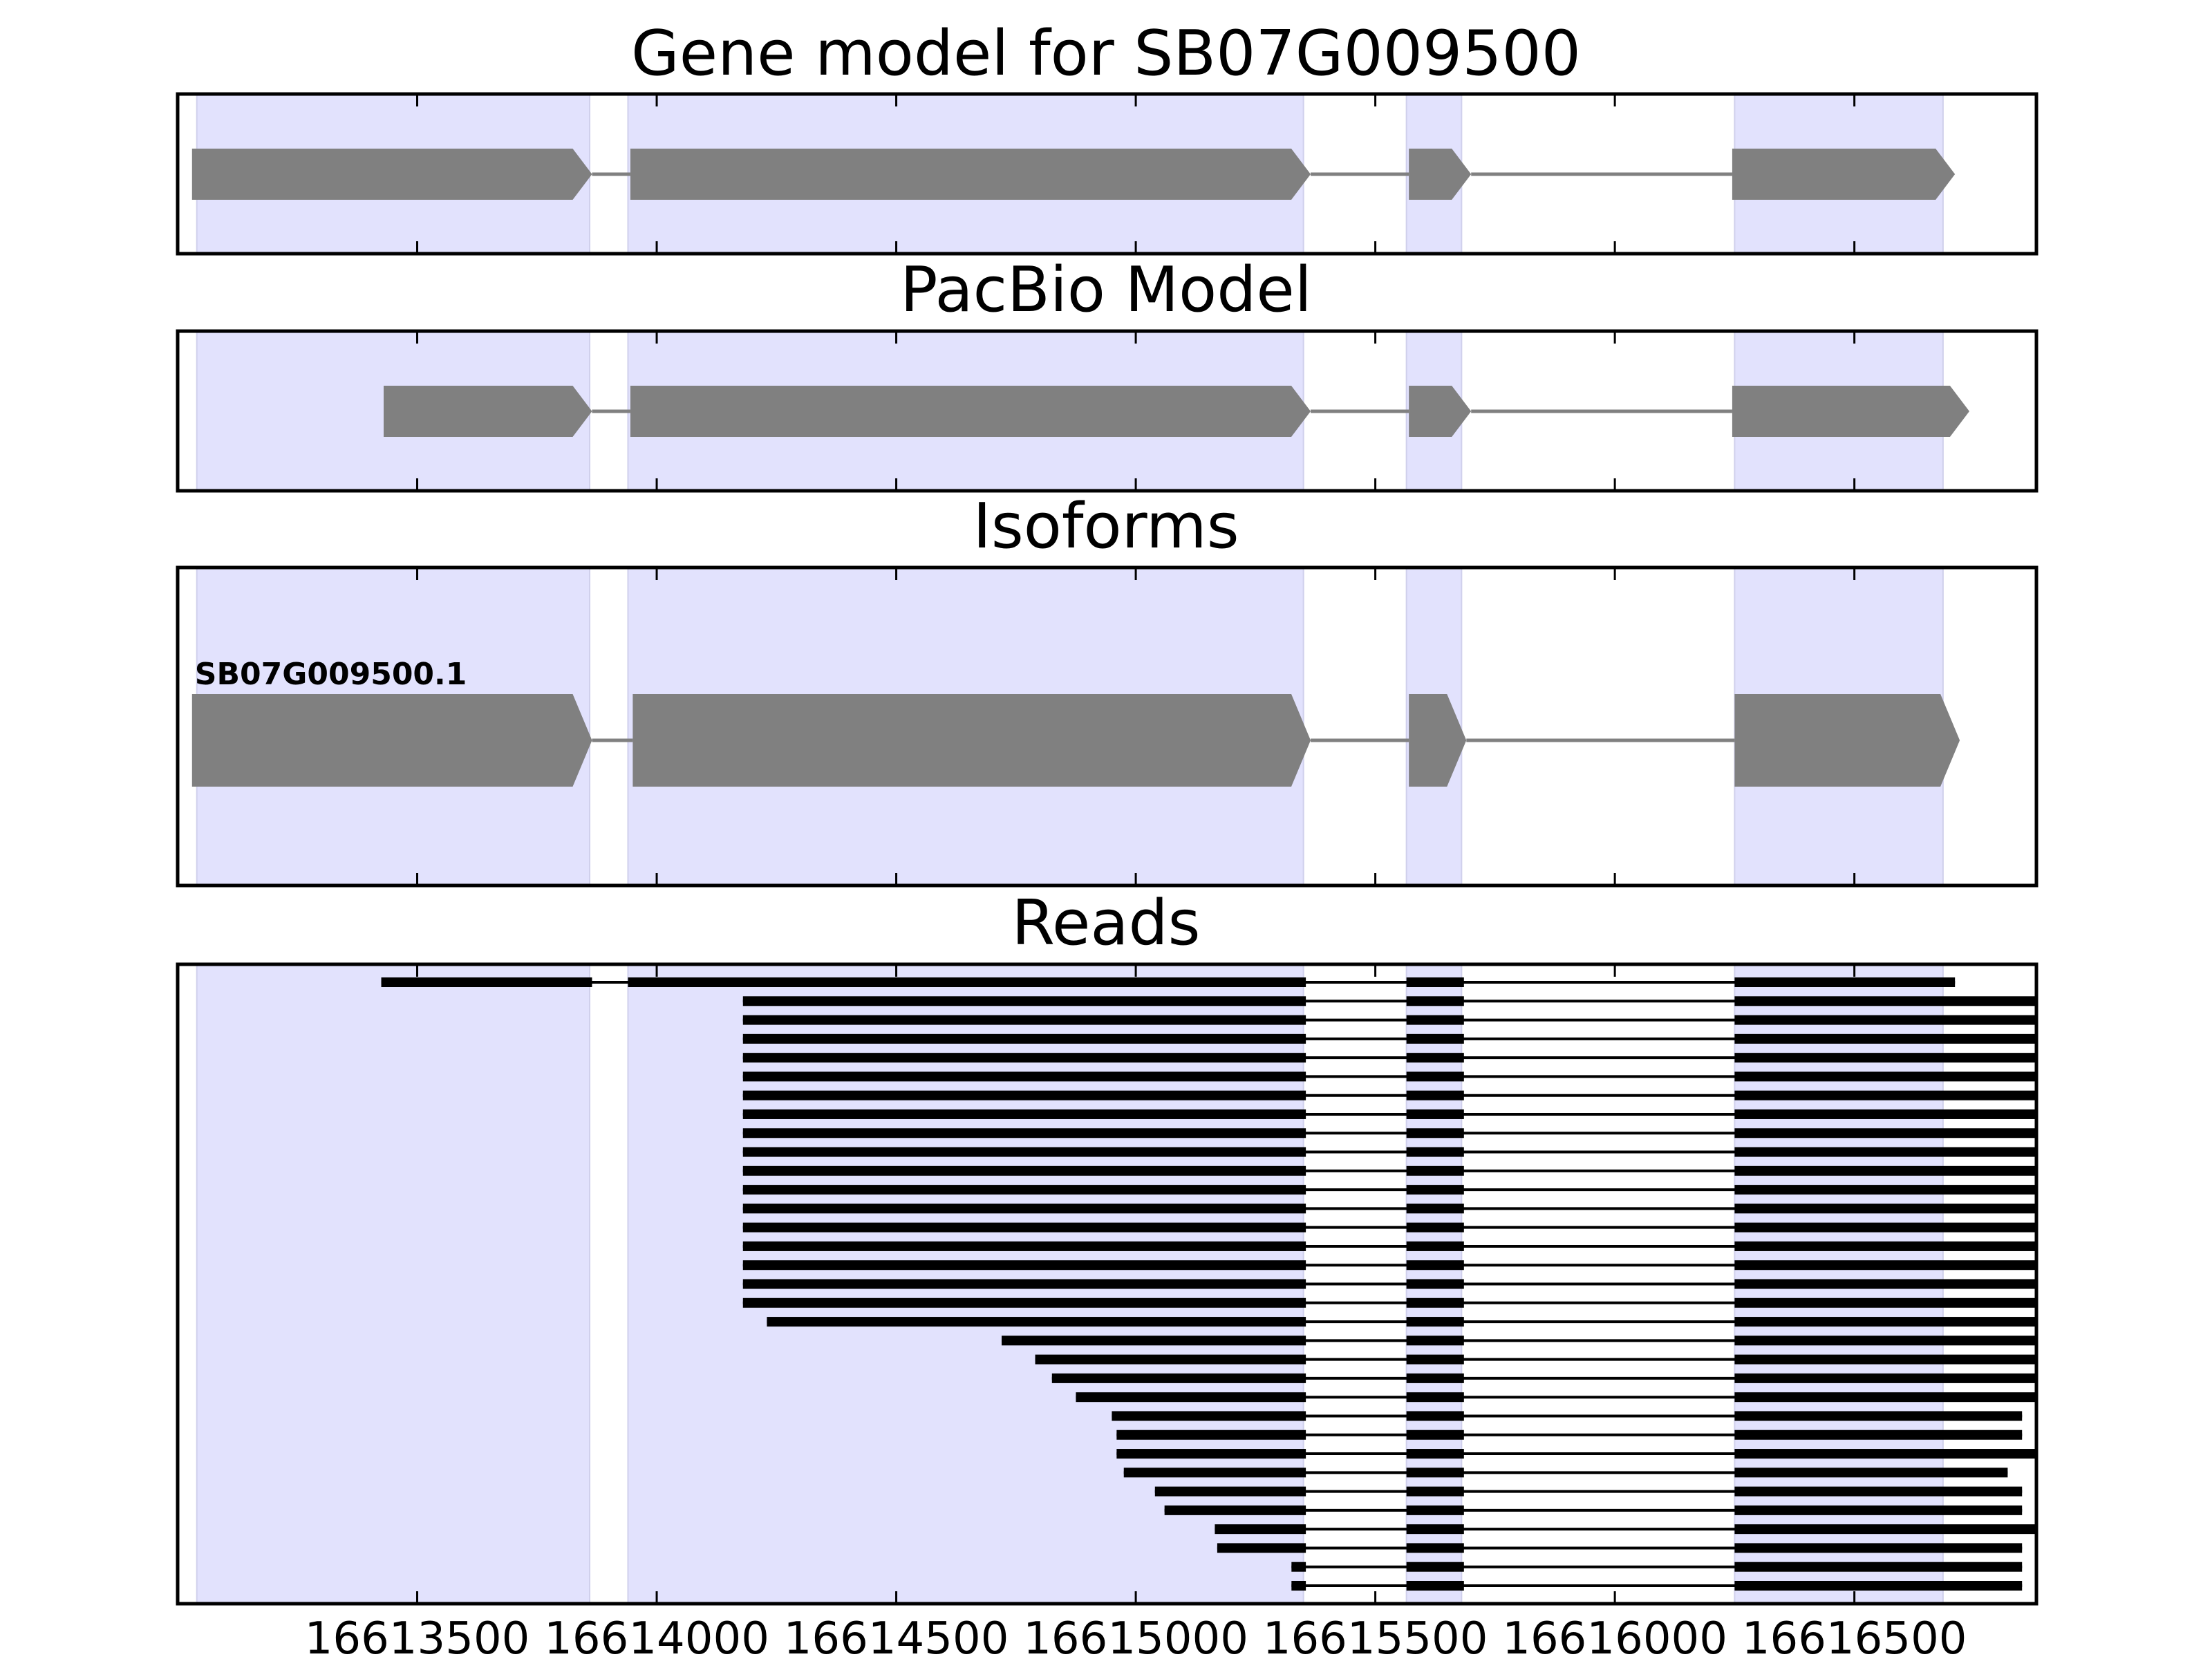 This screenshot has width=2212, height=1659. I want to click on panel-title-pacbio-model: PacBio Model, so click(1106, 290).